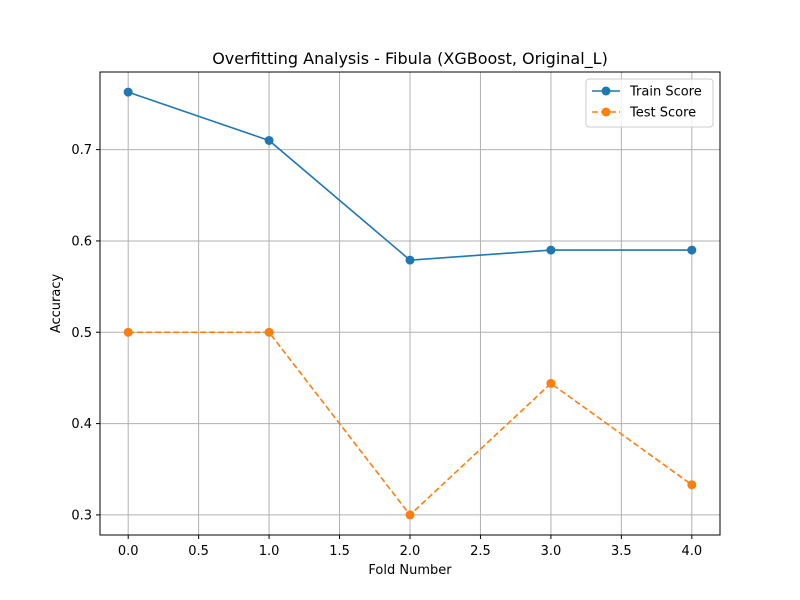 Image resolution: width=800 pixels, height=600 pixels. I want to click on legend-marker-test-score, so click(606, 112).